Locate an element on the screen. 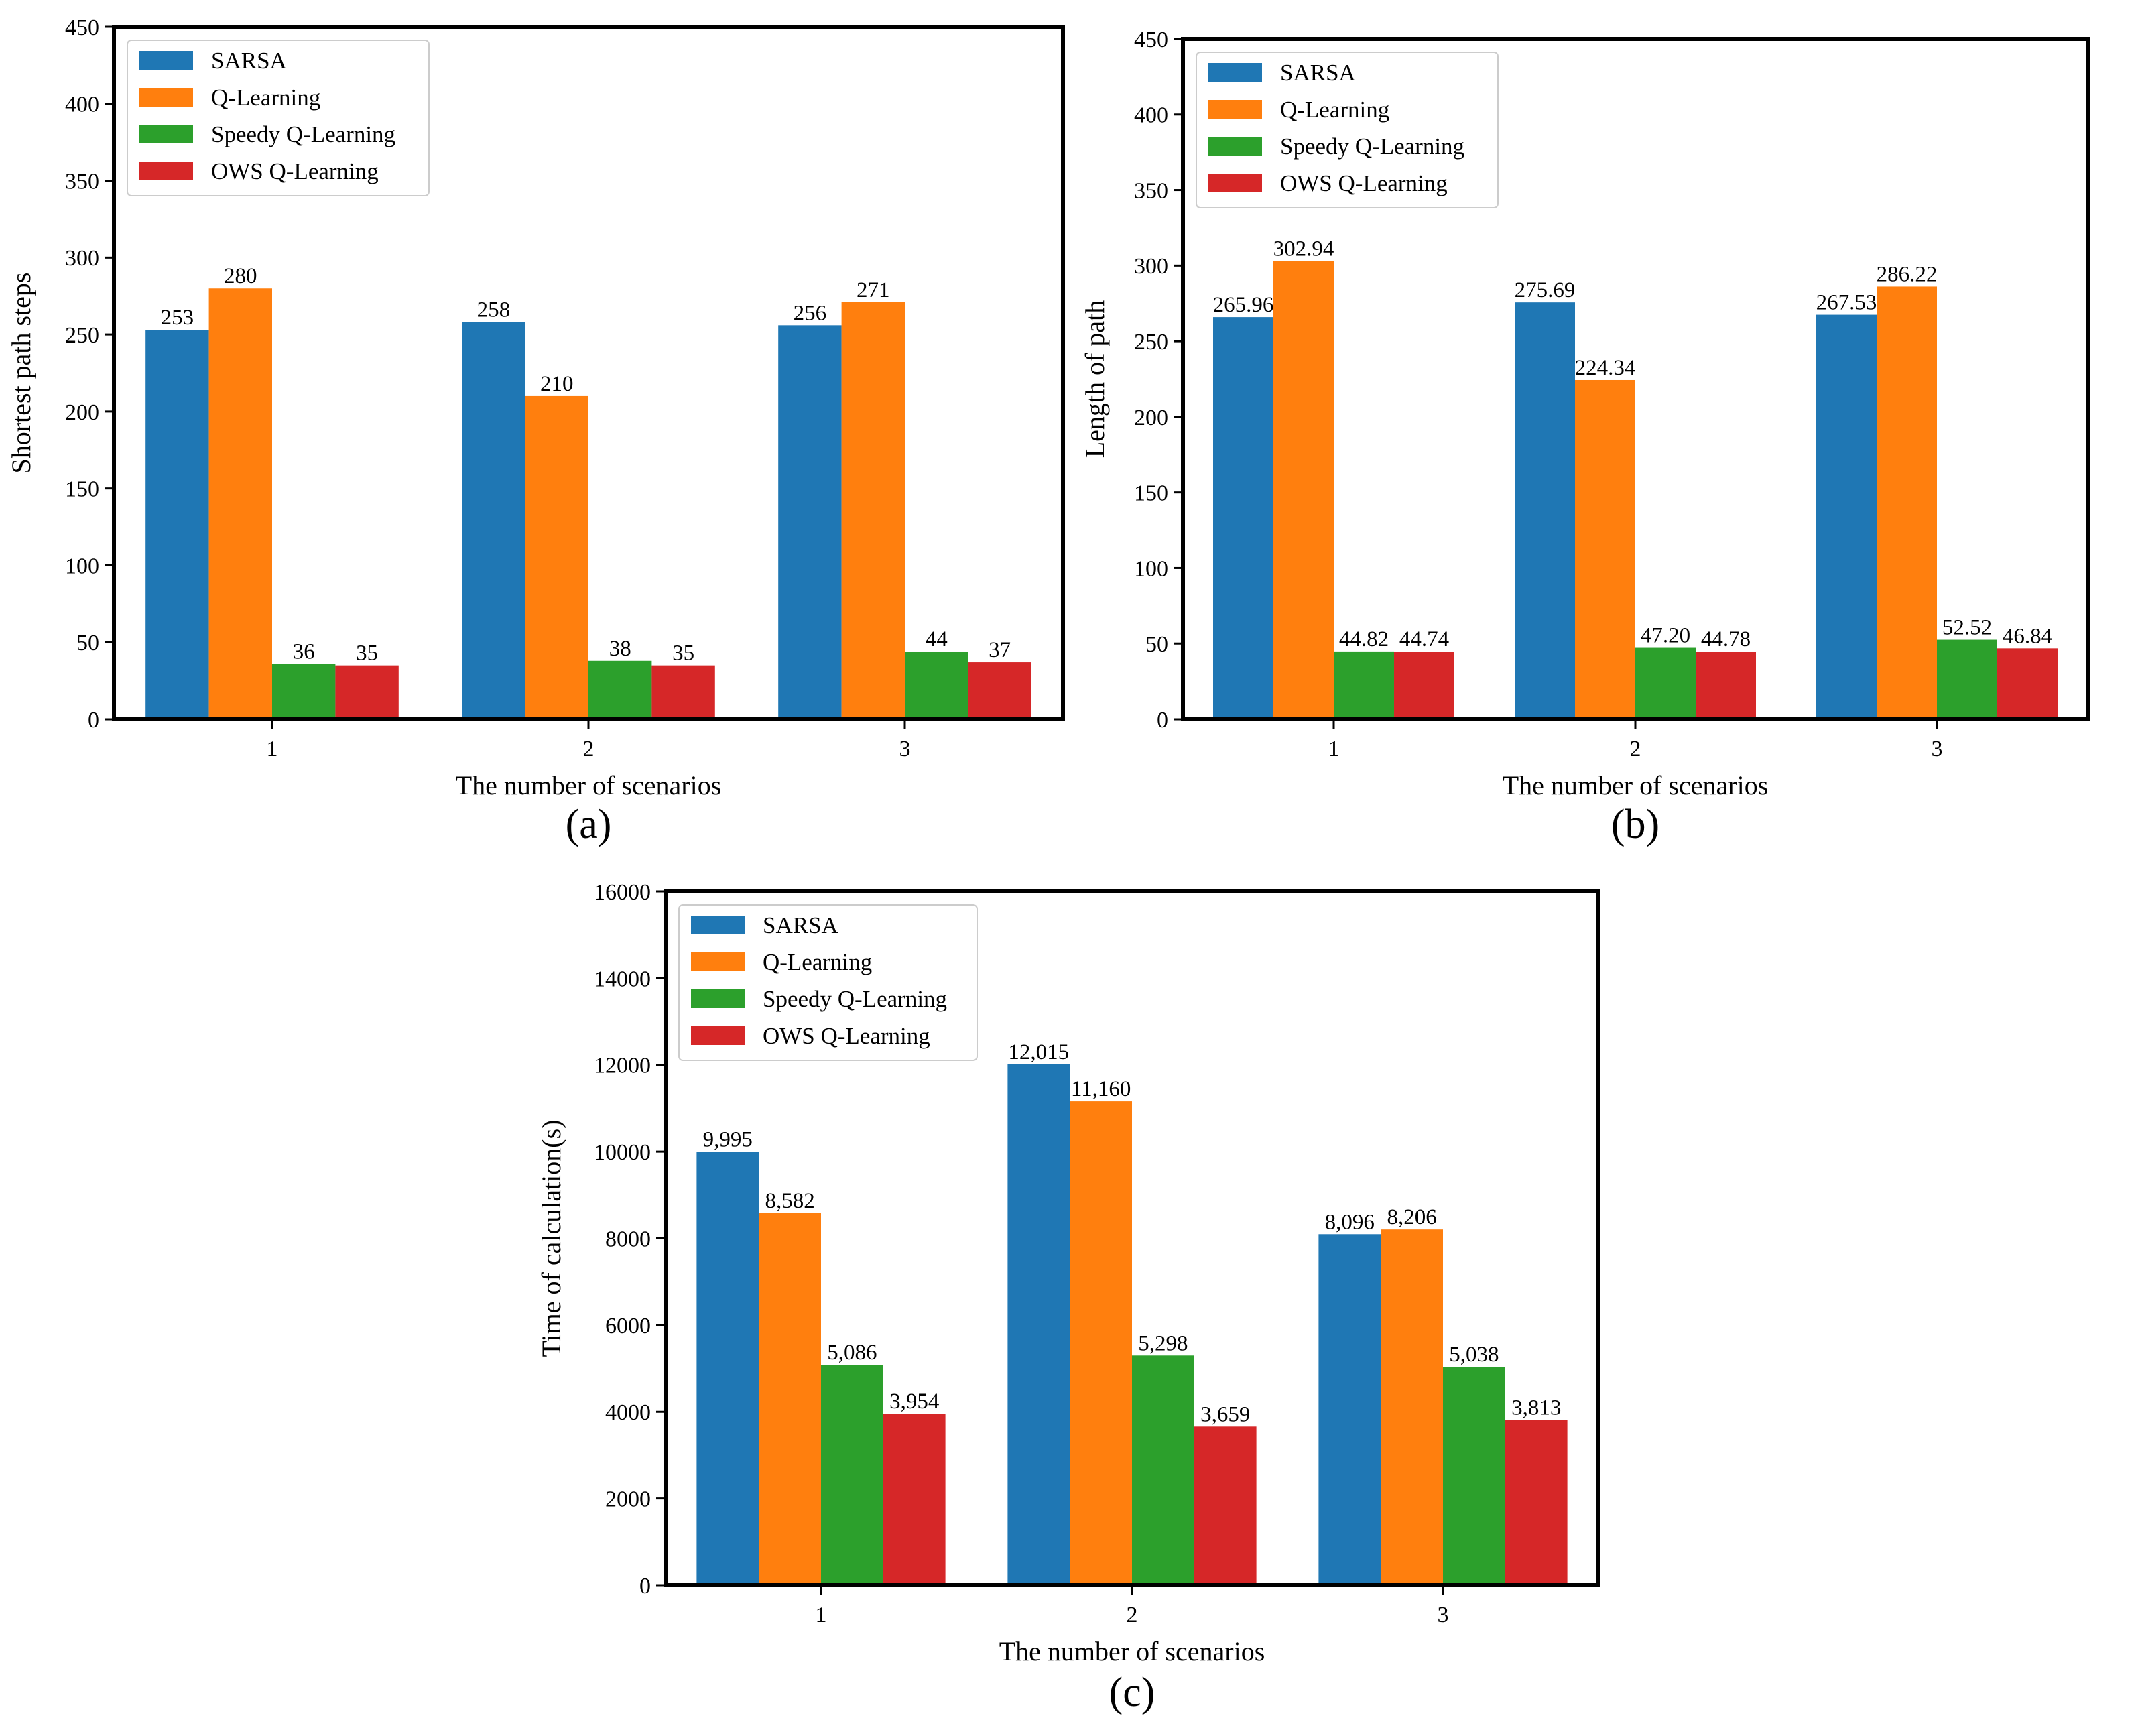 Image resolution: width=2140 pixels, height=1736 pixels. y-tick-label: 0 is located at coordinates (93, 720).